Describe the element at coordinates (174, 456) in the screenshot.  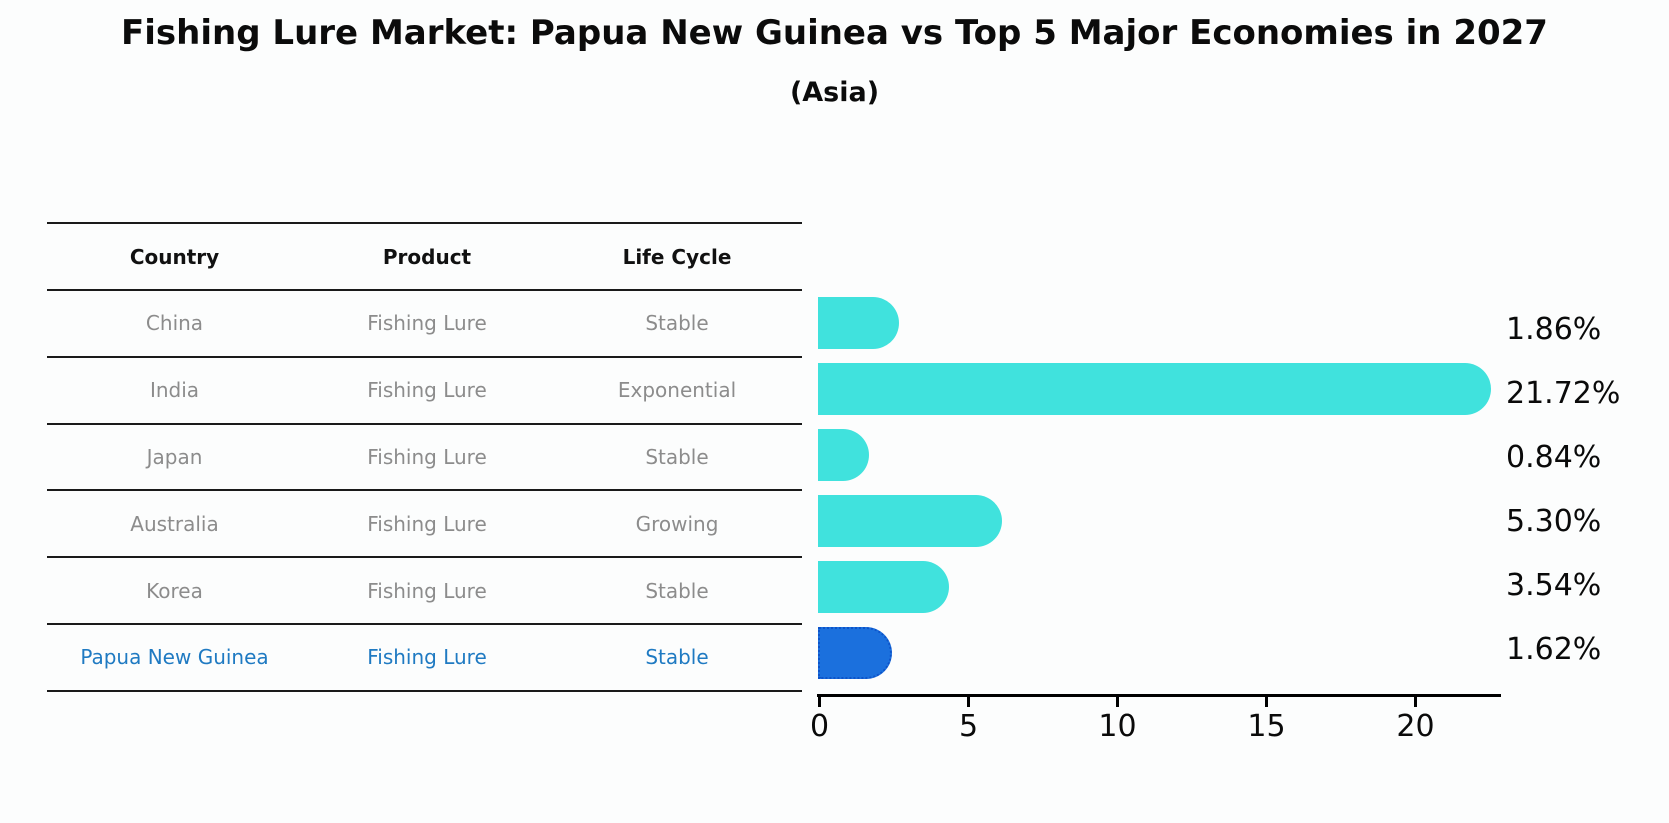
I see `table-cell-country: Japan` at that location.